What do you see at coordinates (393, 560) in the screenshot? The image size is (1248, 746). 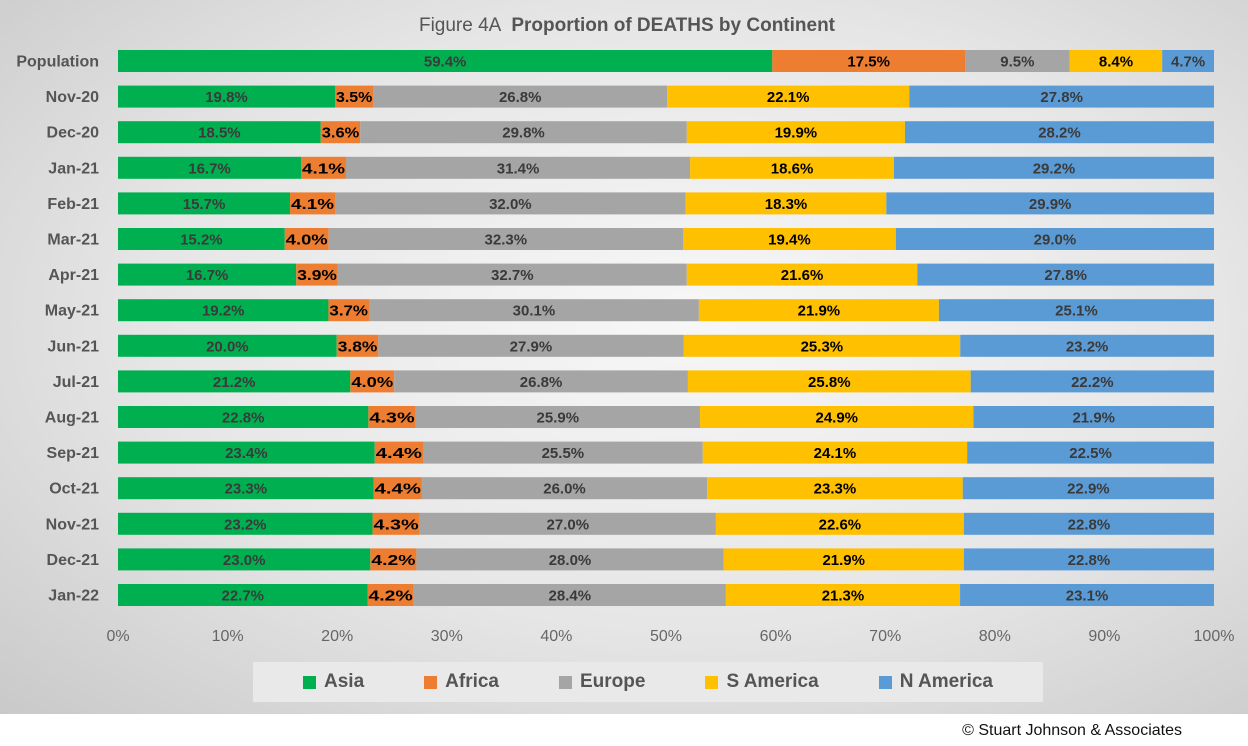 I see `data-label-africa-dec-21: 4.2%` at bounding box center [393, 560].